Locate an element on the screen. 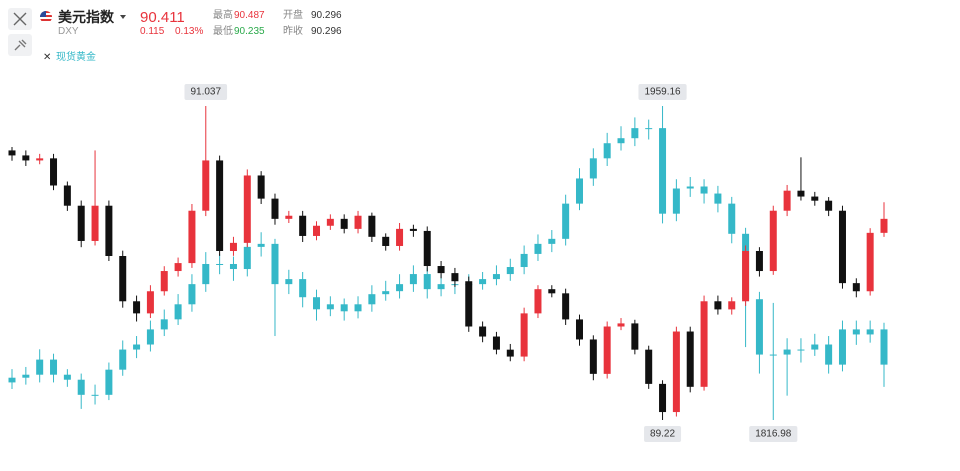 Image resolution: width=960 pixels, height=471 pixels. price-annotation: 1816.98 is located at coordinates (773, 434).